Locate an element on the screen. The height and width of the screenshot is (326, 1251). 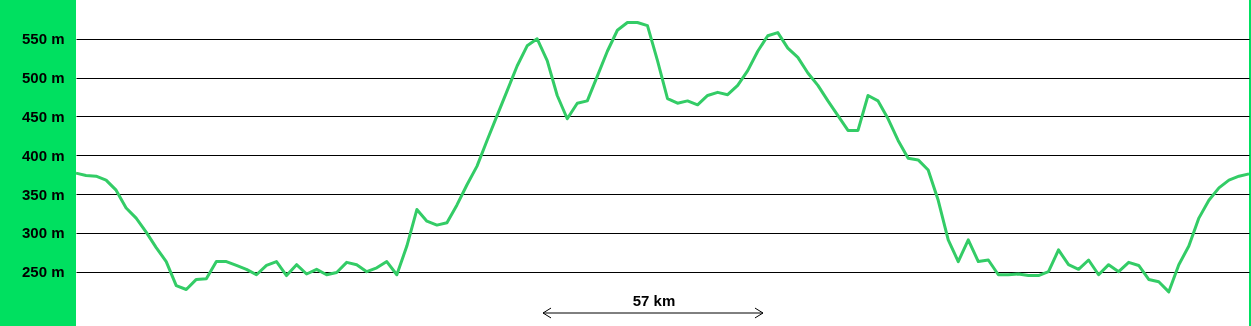
y-tick-label: 250 m is located at coordinates (43, 272).